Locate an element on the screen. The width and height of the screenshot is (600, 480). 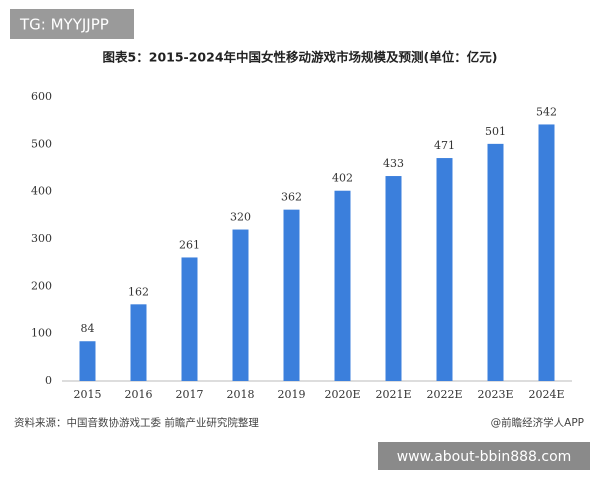
x-tick-label: 2020E is located at coordinates (342, 394).